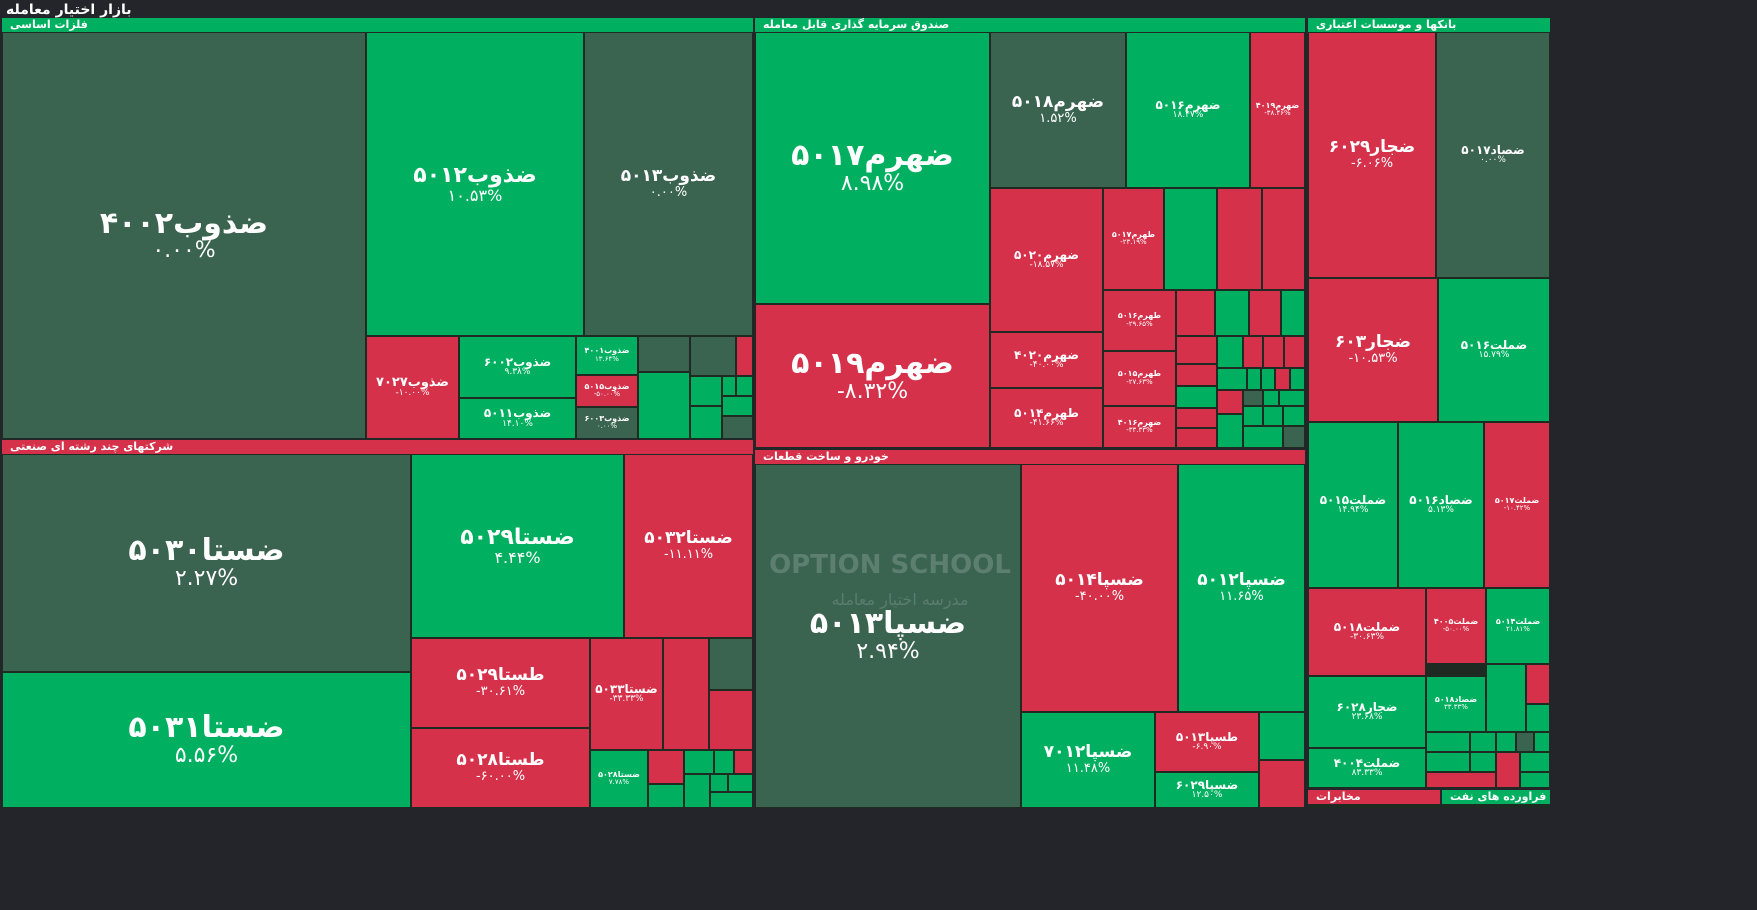 Image resolution: width=1757 pixels, height=910 pixels. Describe the element at coordinates (1494, 350) in the screenshot. I see `treemap-cell: ضملت۵۰۱۶ ۱۵.۷۹%` at that location.